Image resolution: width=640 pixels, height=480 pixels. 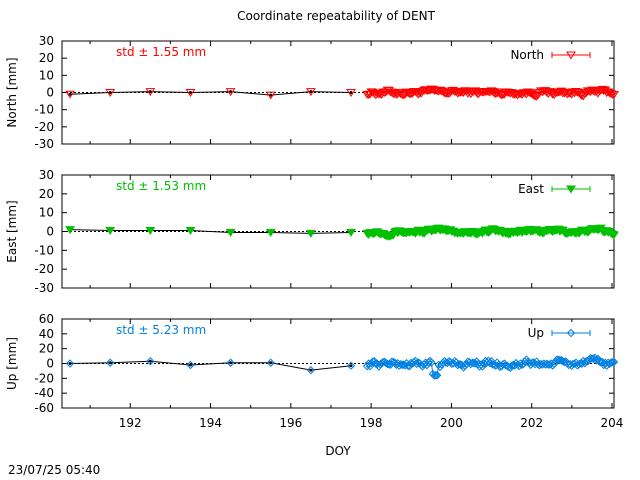 What do you see at coordinates (161, 330) in the screenshot?
I see `std-label: std ± 5.23 mm` at bounding box center [161, 330].